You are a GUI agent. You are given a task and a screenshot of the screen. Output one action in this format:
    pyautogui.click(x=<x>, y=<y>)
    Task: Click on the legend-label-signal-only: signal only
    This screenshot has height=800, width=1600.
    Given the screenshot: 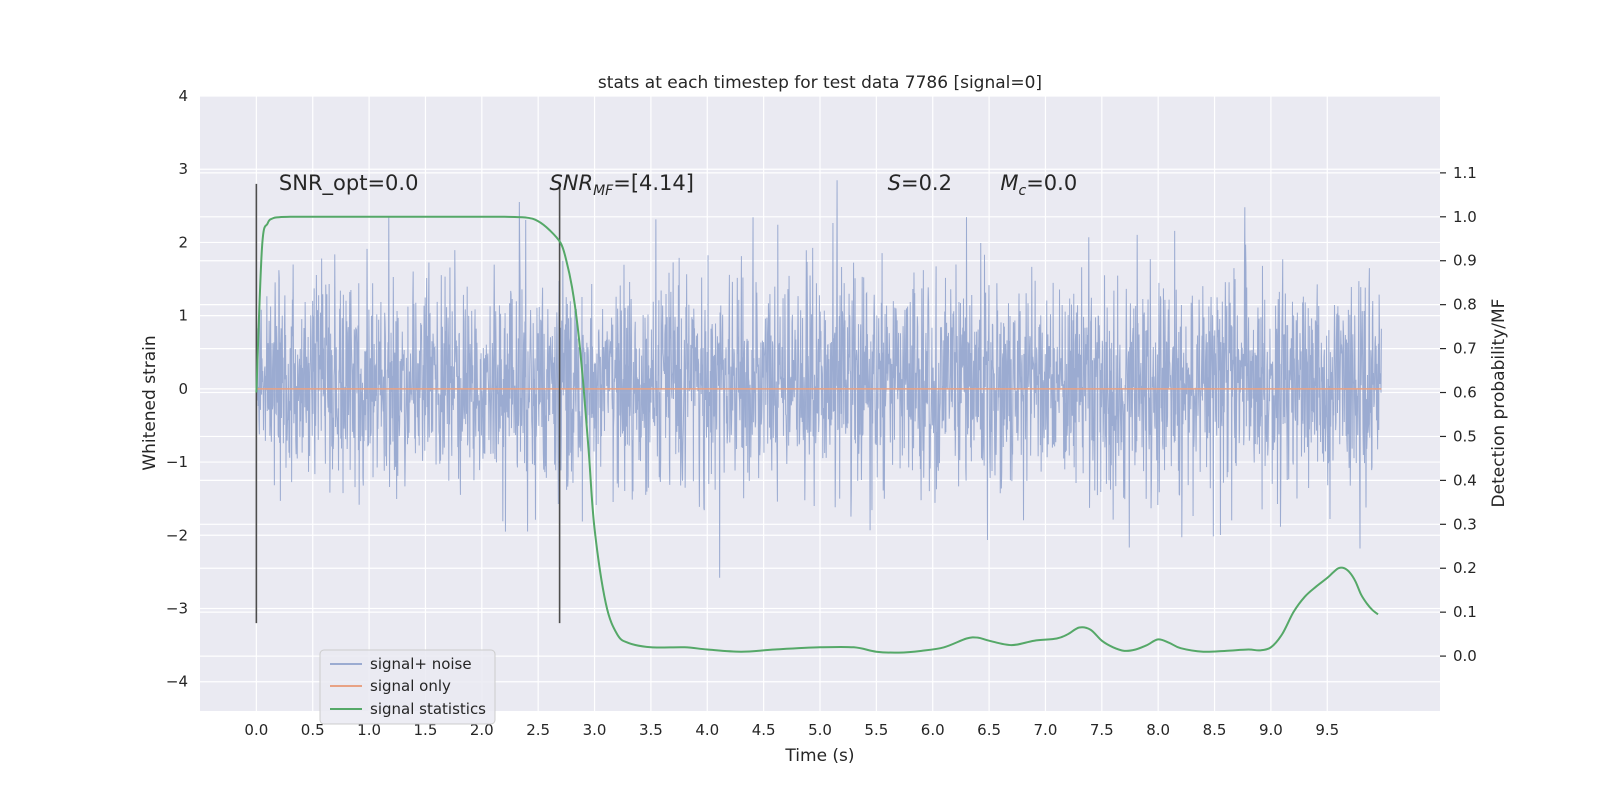 What is the action you would take?
    pyautogui.click(x=410, y=686)
    